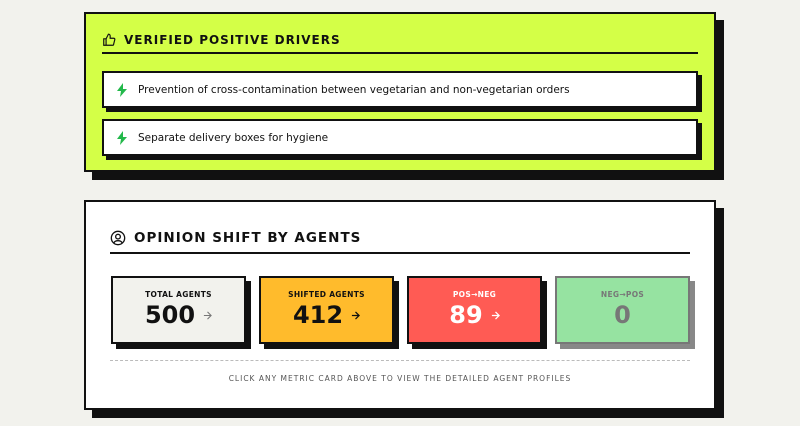 Image resolution: width=800 pixels, height=426 pixels. Describe the element at coordinates (474, 294) in the screenshot. I see `metric-label: POS→NEG` at that location.